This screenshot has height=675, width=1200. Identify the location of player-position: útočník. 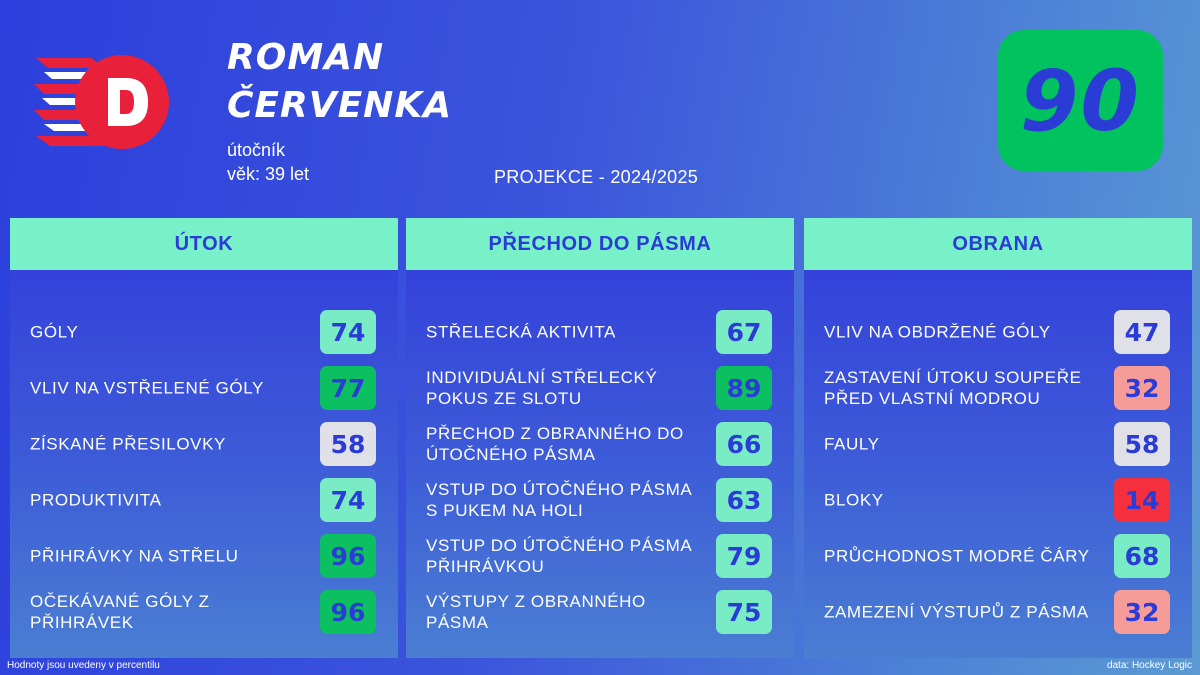
(256, 150).